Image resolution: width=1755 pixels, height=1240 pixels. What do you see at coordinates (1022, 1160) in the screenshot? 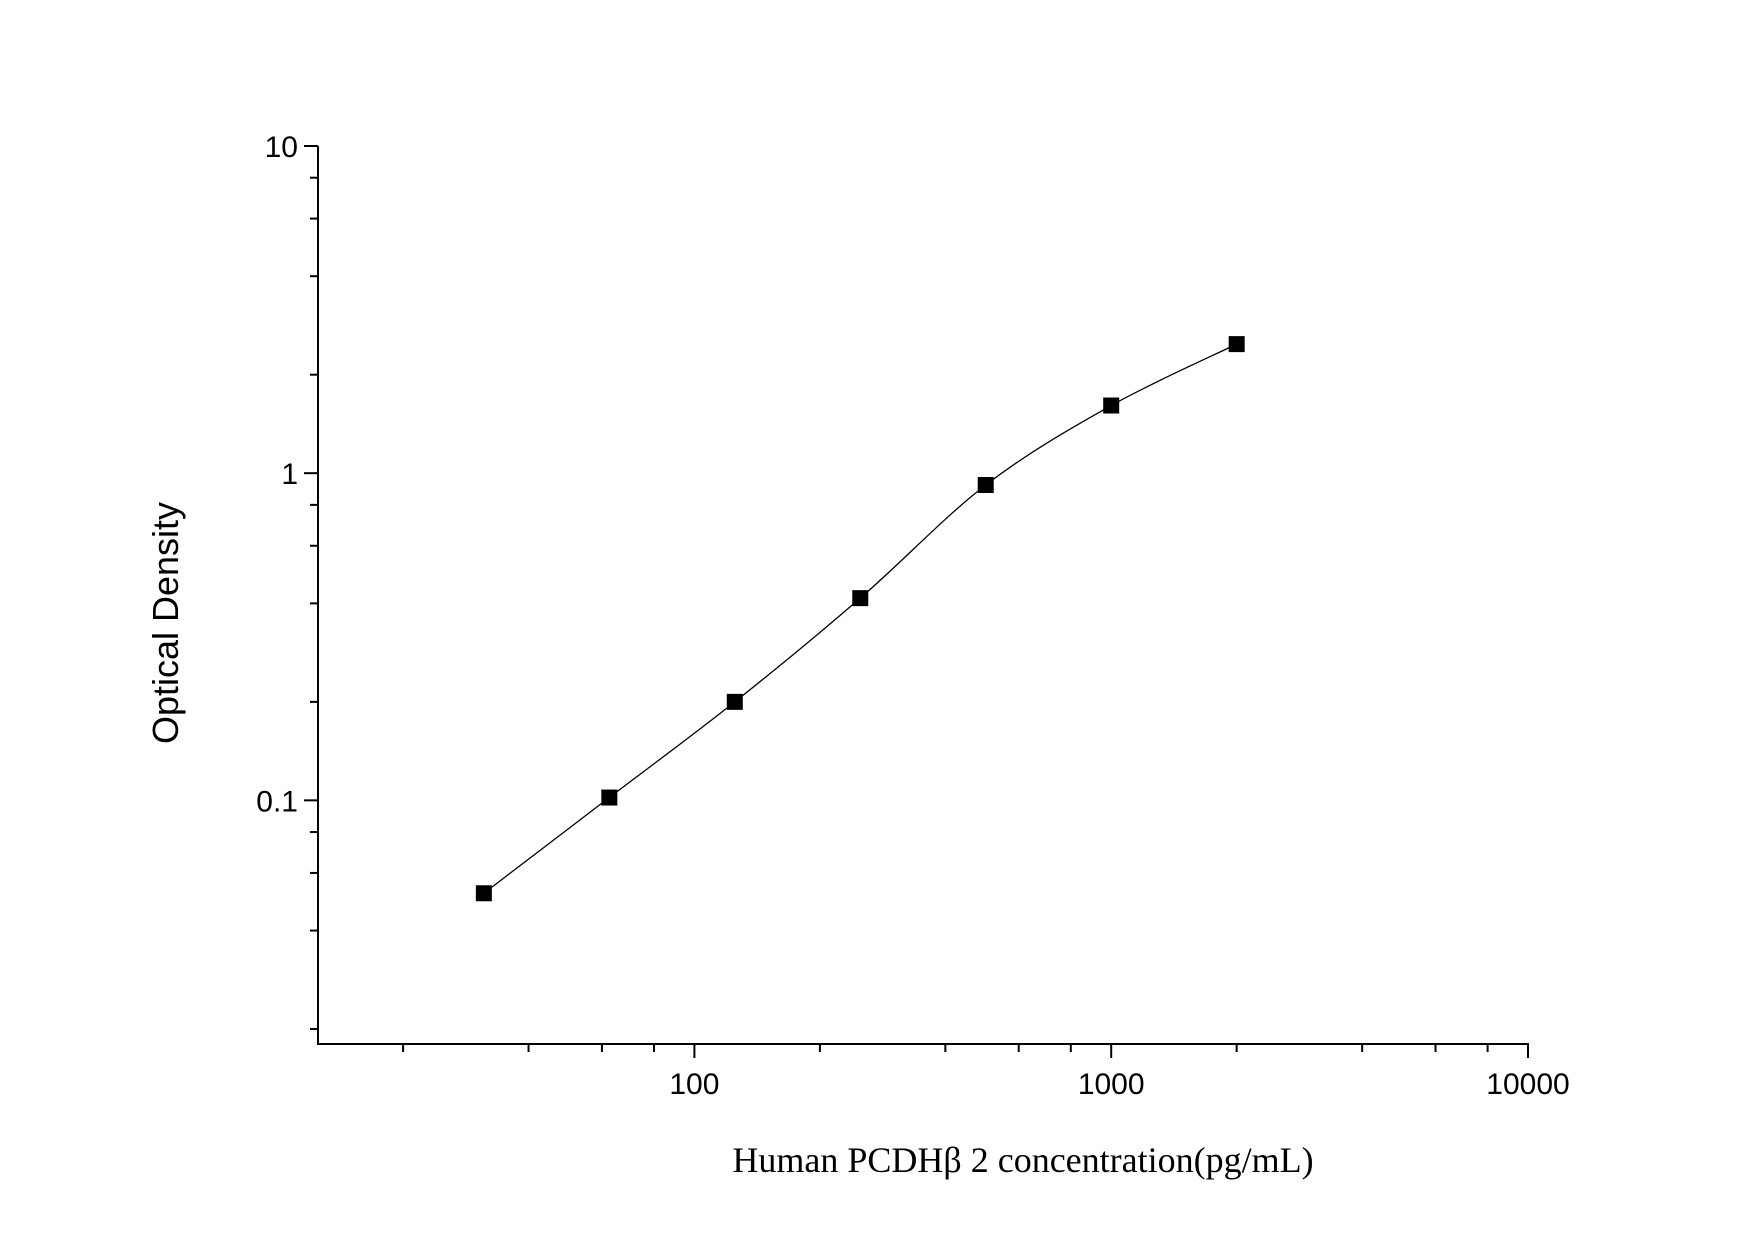
I see `x-axis-label: Human PCDHβ 2 concentration(pg/mL)` at bounding box center [1022, 1160].